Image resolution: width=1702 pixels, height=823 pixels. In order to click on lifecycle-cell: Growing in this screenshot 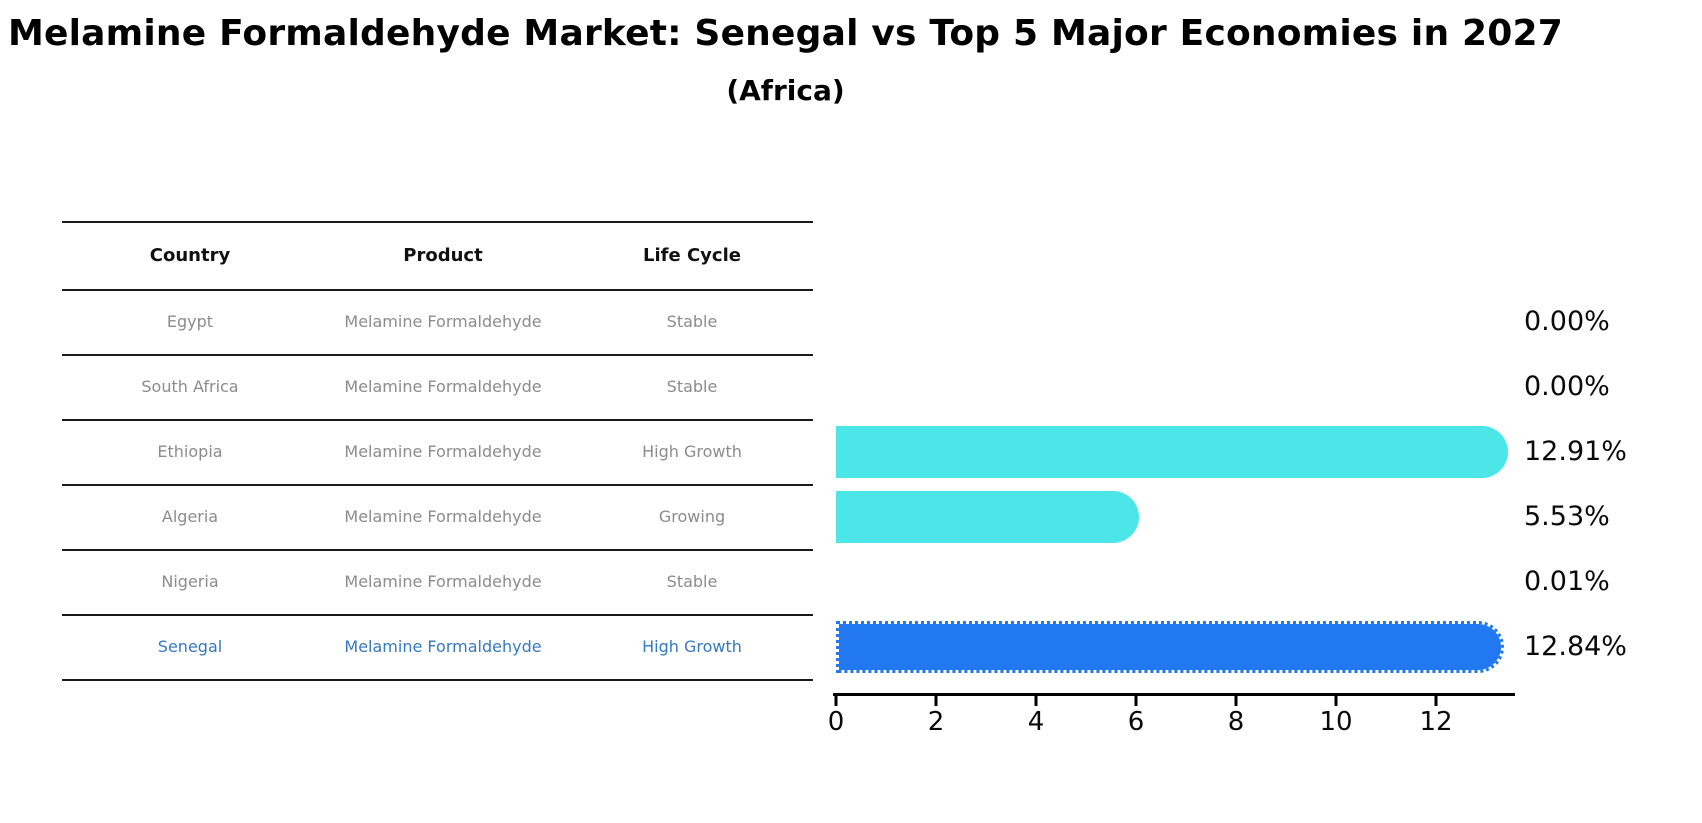, I will do `click(692, 516)`.